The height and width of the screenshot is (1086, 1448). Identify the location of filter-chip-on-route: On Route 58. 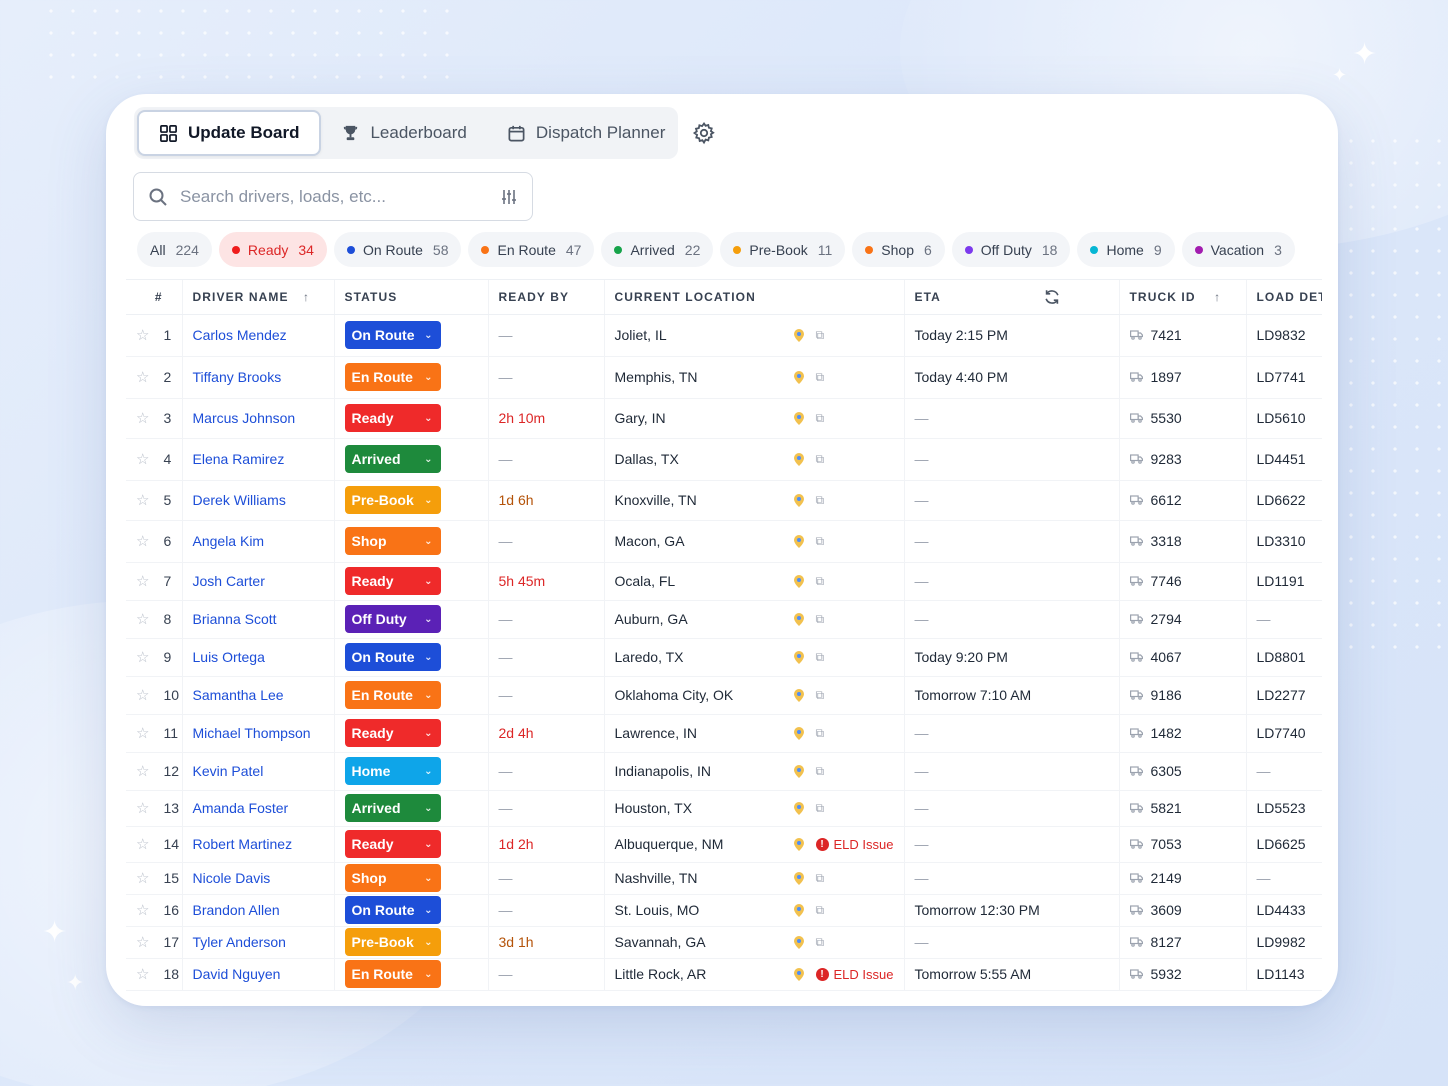
(397, 249).